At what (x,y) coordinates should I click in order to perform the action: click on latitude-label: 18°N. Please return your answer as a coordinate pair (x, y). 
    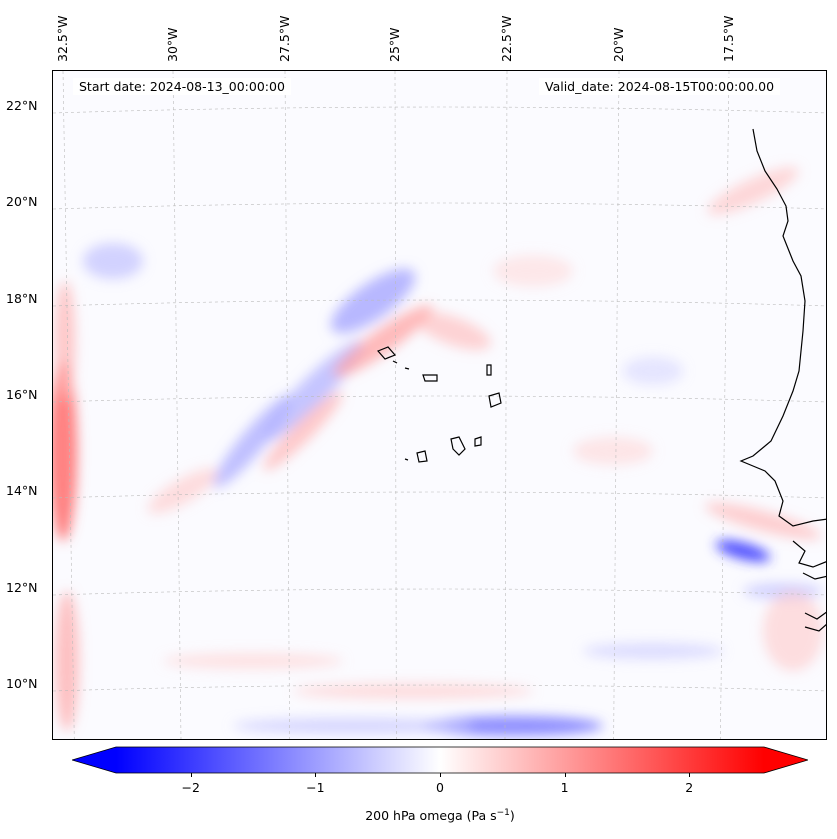
    Looking at the image, I should click on (22, 298).